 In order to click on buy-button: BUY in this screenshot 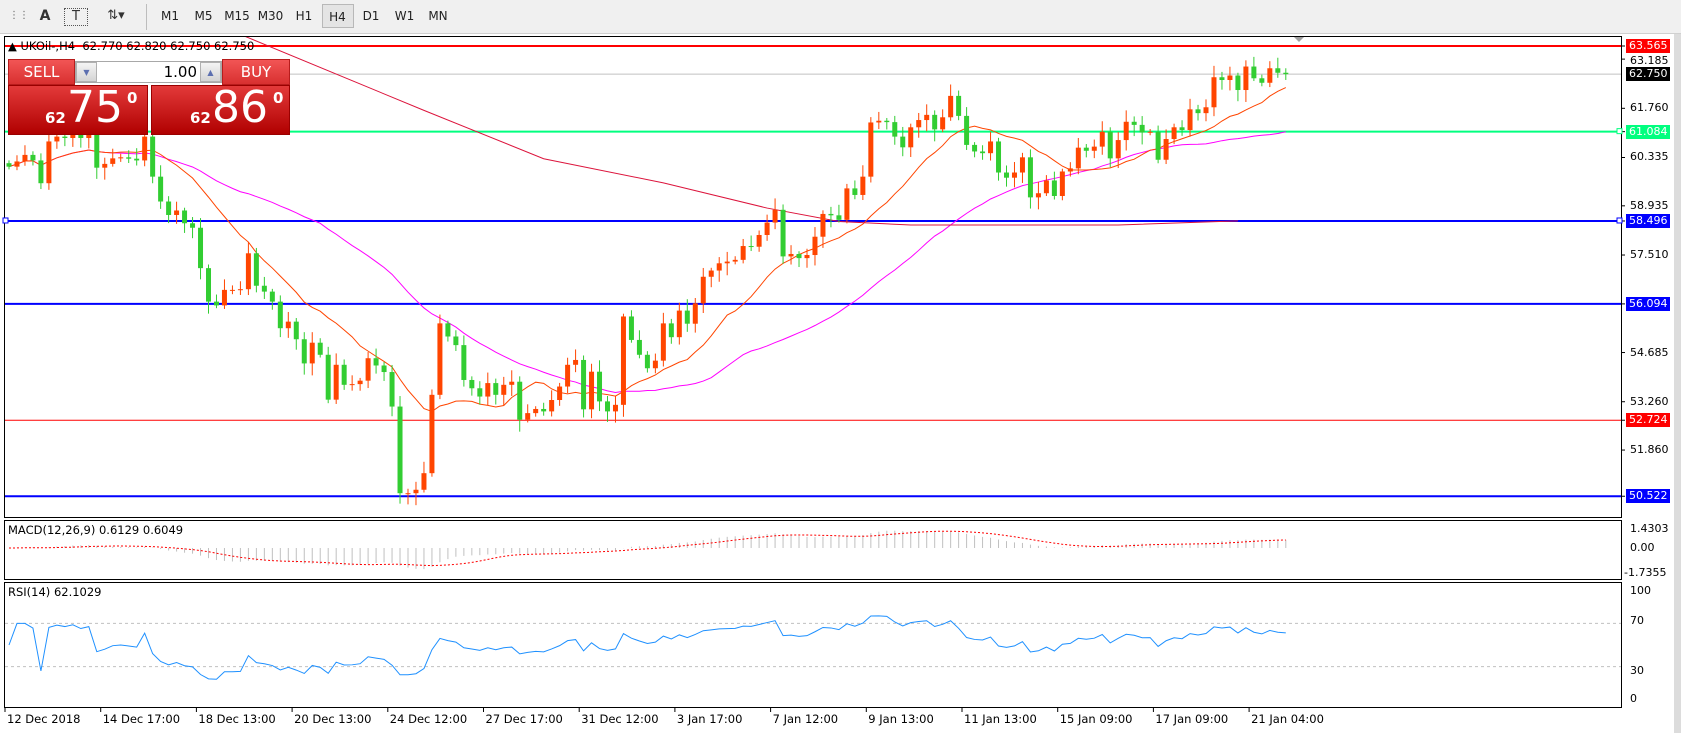, I will do `click(256, 72)`.